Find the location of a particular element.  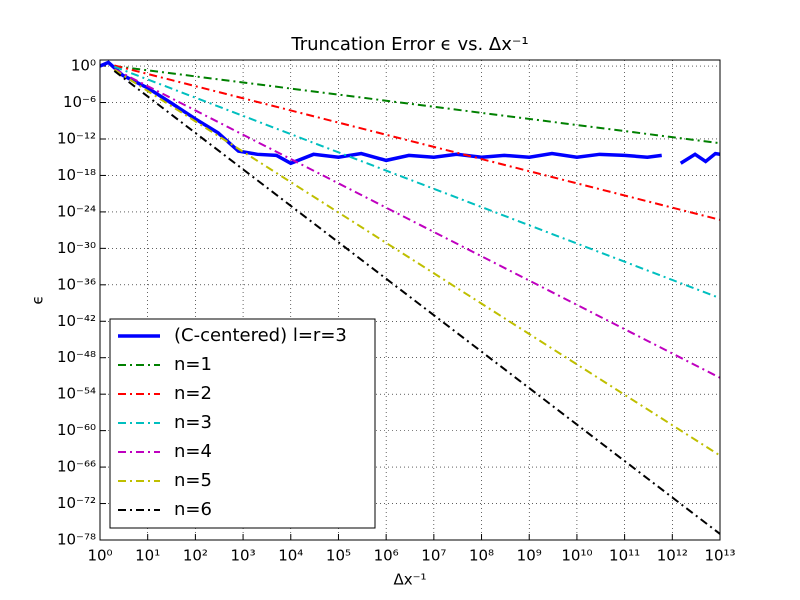

legend-label: (C-centered) l=r=3 is located at coordinates (260, 335).